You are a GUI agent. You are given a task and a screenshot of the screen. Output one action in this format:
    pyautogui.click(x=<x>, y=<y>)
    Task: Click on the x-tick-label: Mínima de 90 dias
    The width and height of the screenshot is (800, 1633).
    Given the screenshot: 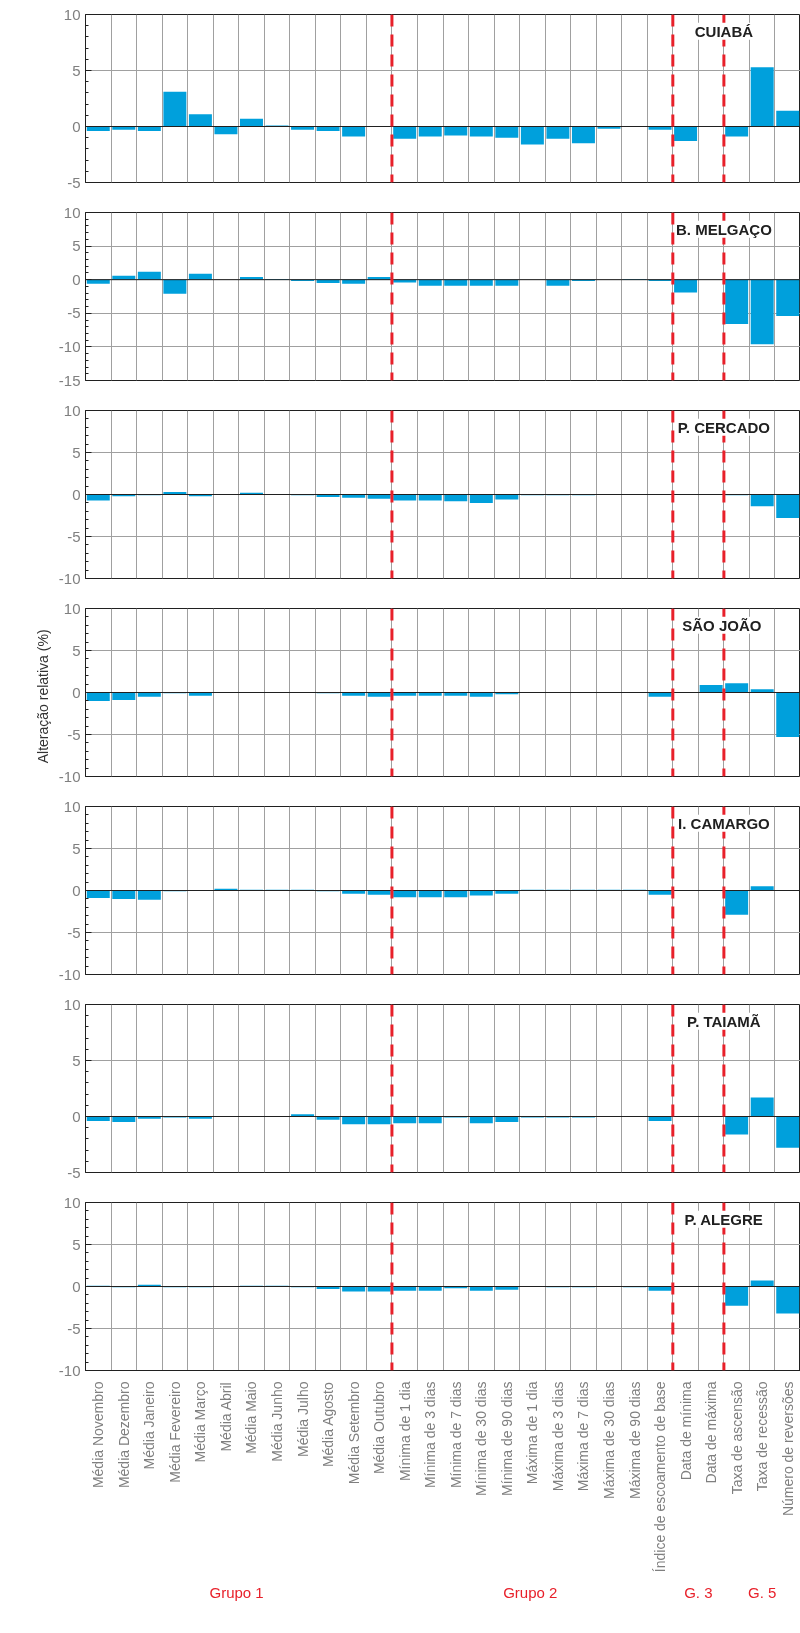 What is the action you would take?
    pyautogui.click(x=506, y=1438)
    